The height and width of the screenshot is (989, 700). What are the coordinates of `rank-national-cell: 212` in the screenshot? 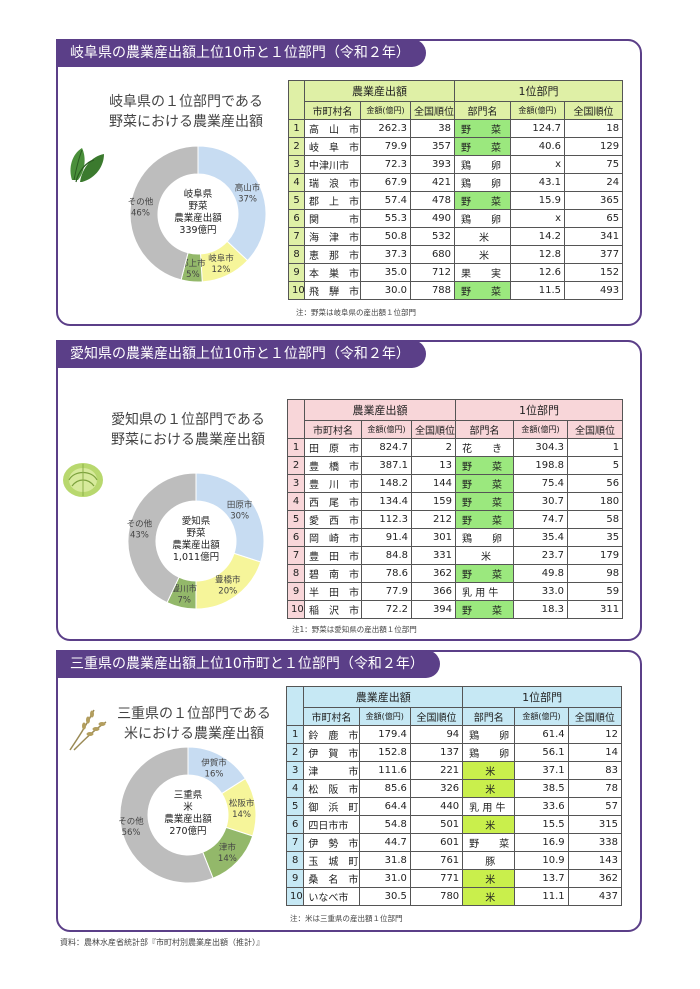 It's located at (433, 519).